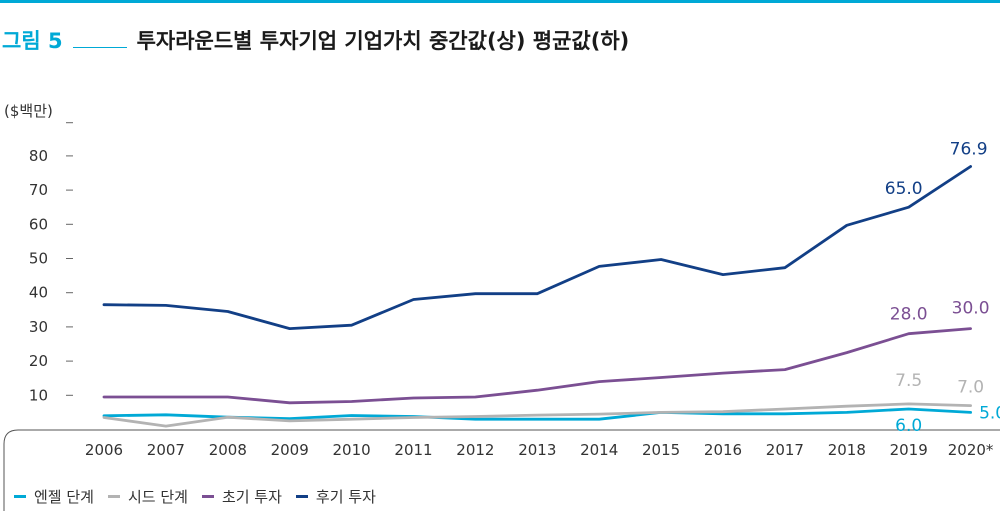 The width and height of the screenshot is (1000, 511). I want to click on chart-legend: 엔젤 단계 시드 단계 초기 투자 후기 투자, so click(202, 496).